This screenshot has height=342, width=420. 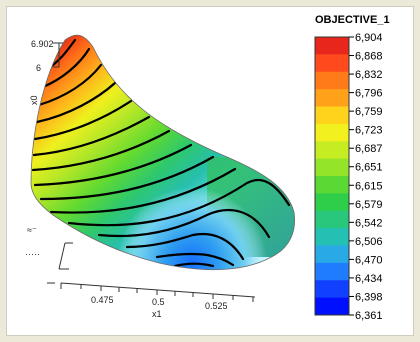 I want to click on z-axis-label: x0, so click(x=34, y=100).